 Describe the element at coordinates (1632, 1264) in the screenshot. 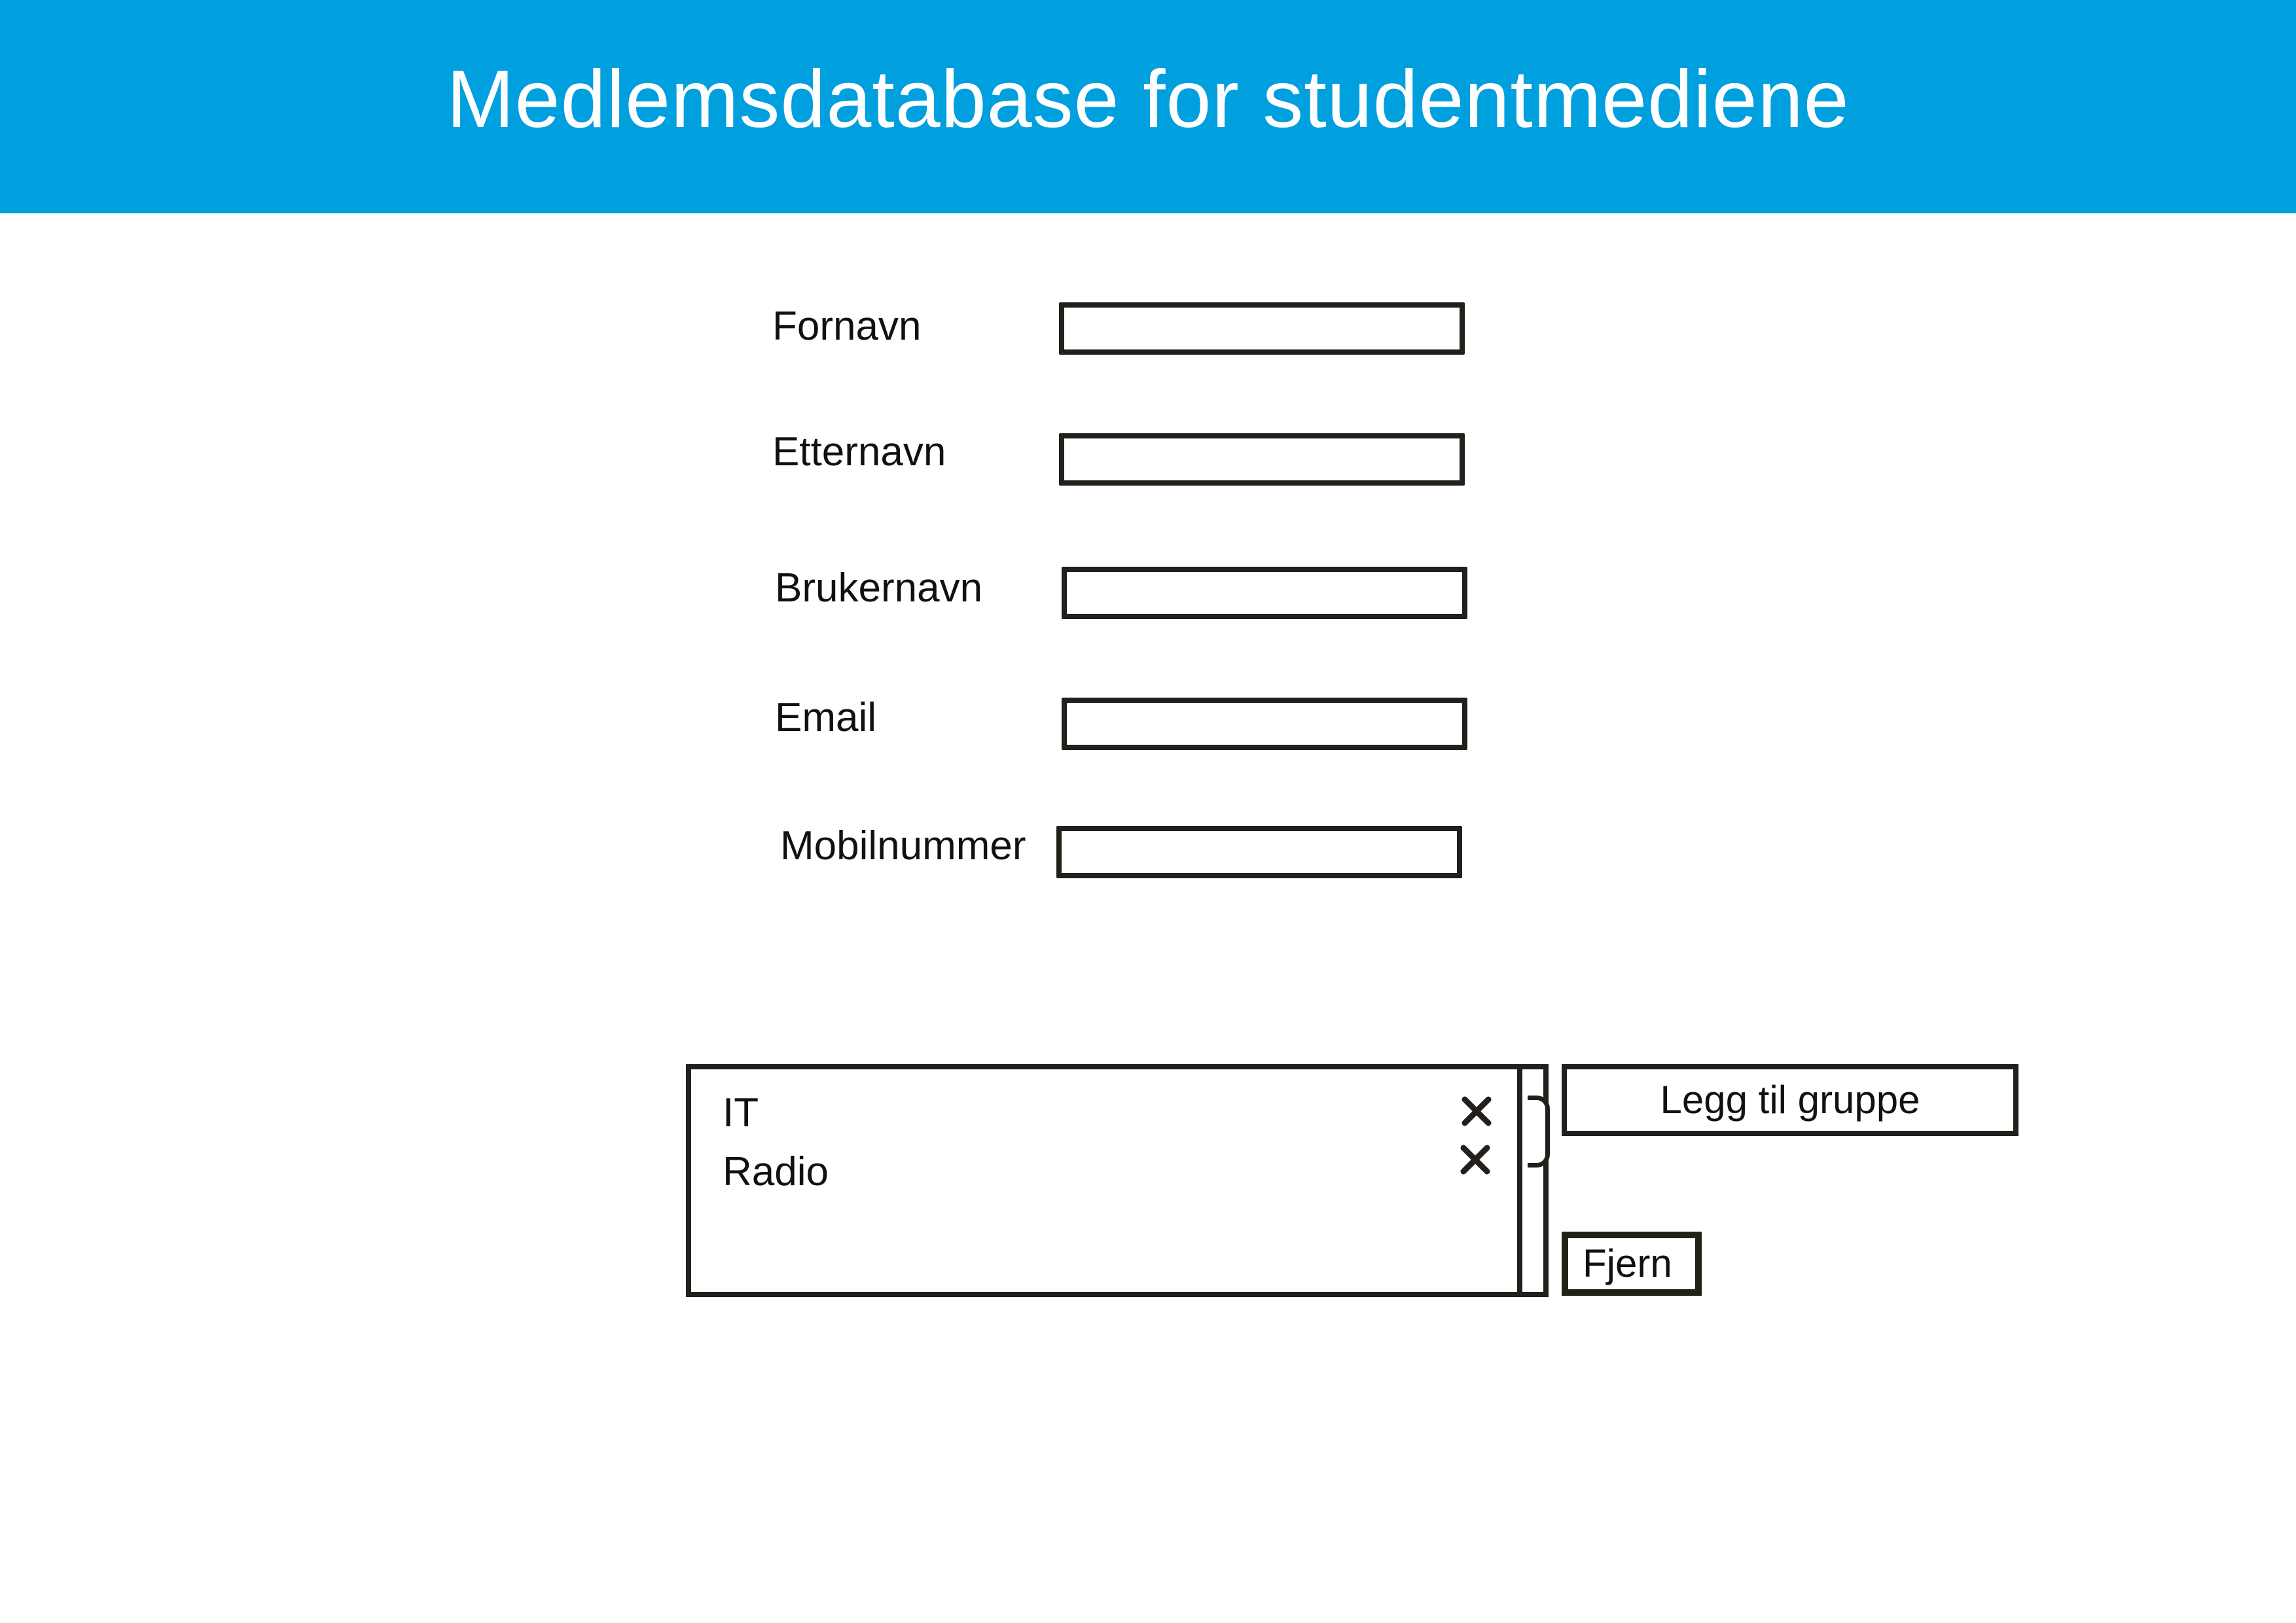

I see `remove-group-button: Fjern` at that location.